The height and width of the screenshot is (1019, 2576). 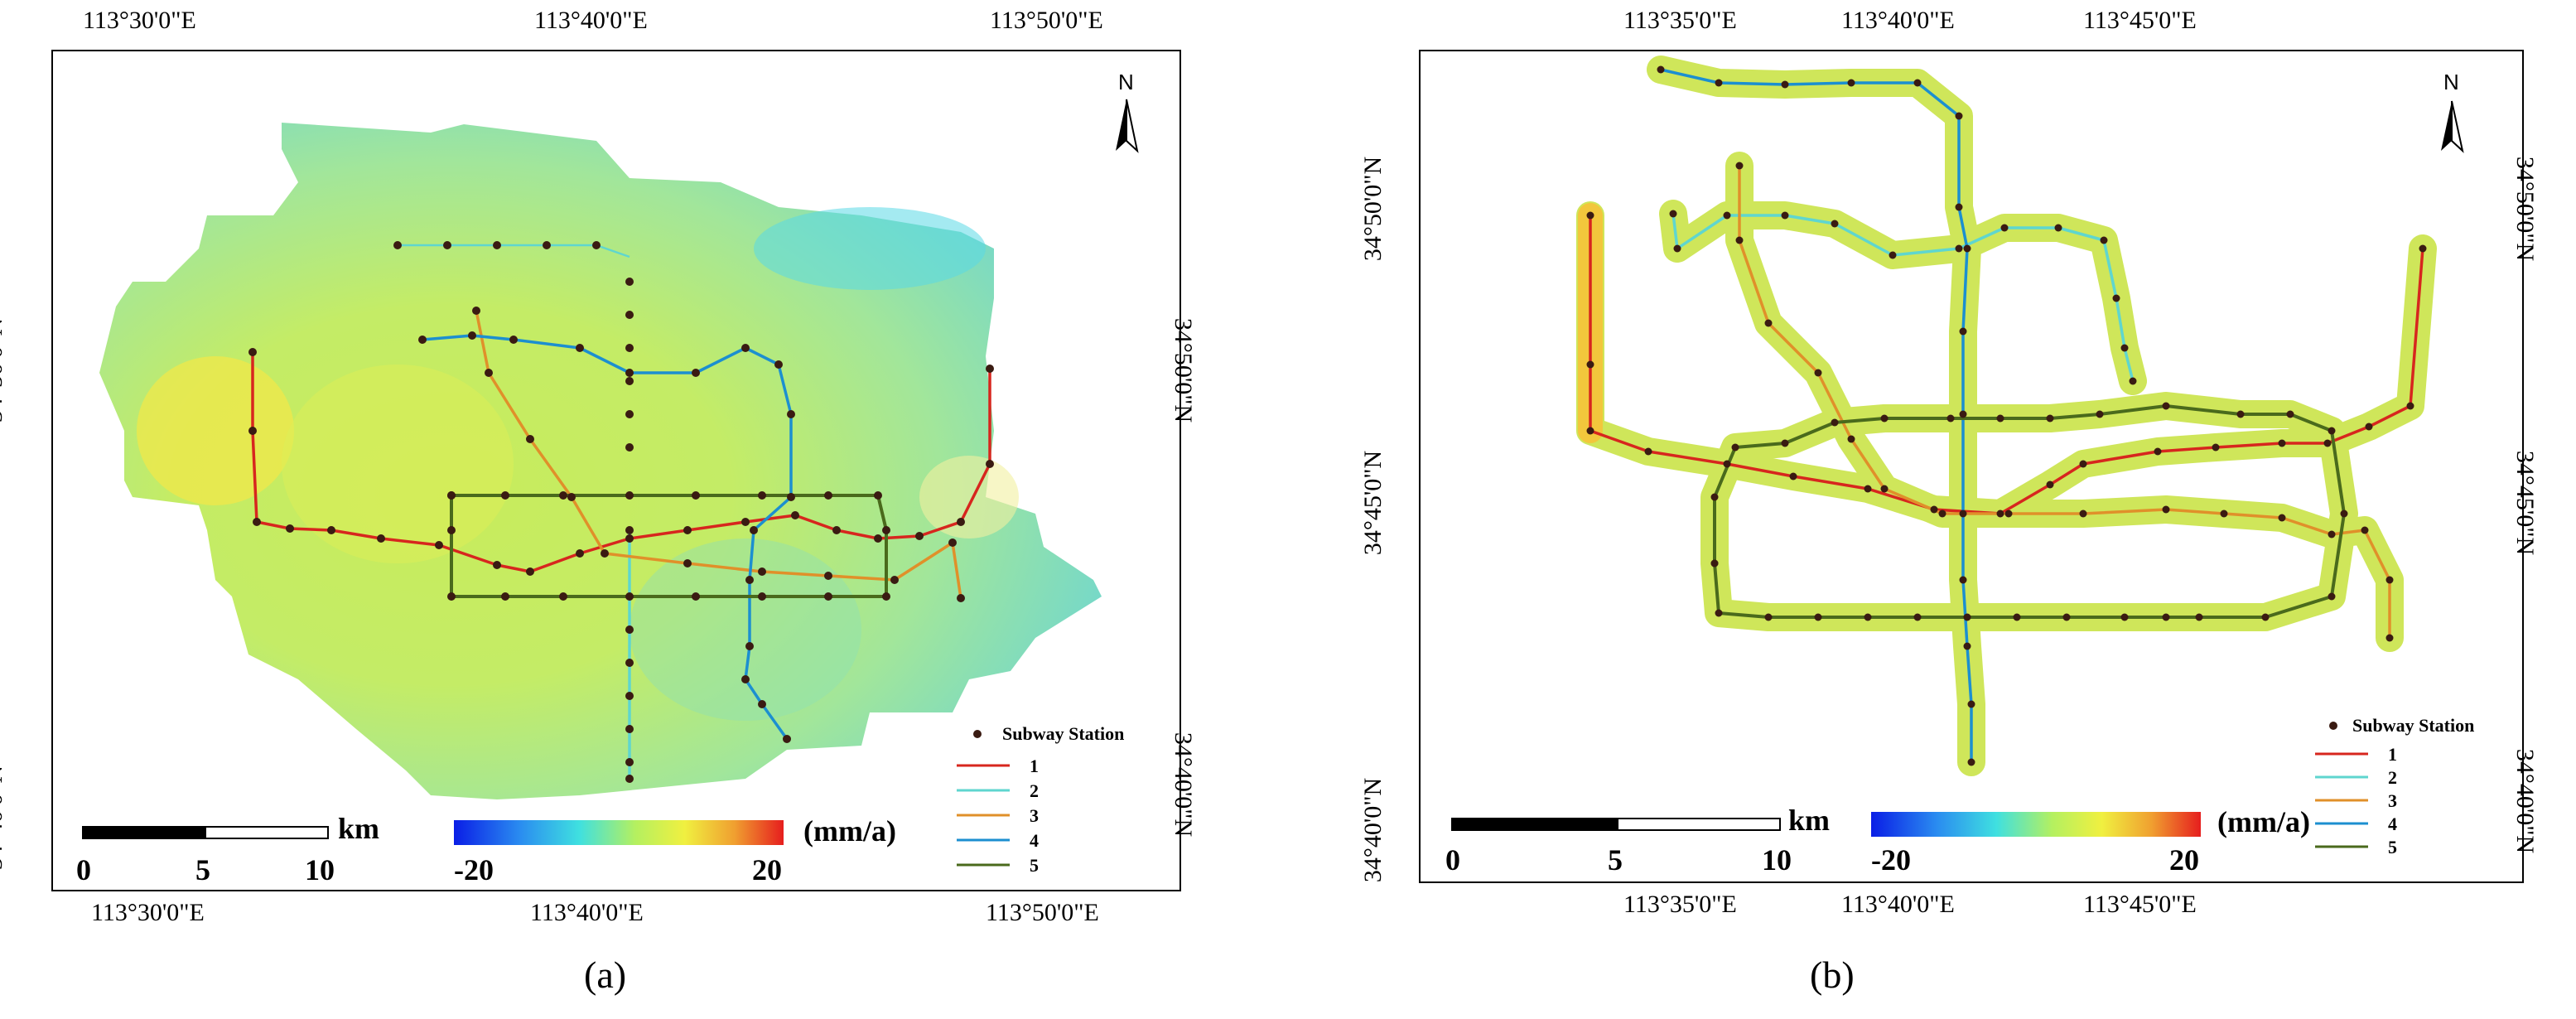 I want to click on legend-a: Subway Station 1 2 3 4 5, so click(x=1040, y=799).